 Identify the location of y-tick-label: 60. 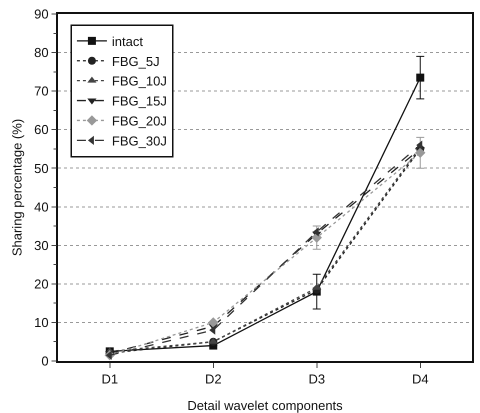
(41, 130).